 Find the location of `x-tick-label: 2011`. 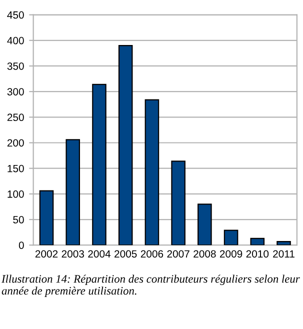

x-tick-label: 2011 is located at coordinates (283, 254).